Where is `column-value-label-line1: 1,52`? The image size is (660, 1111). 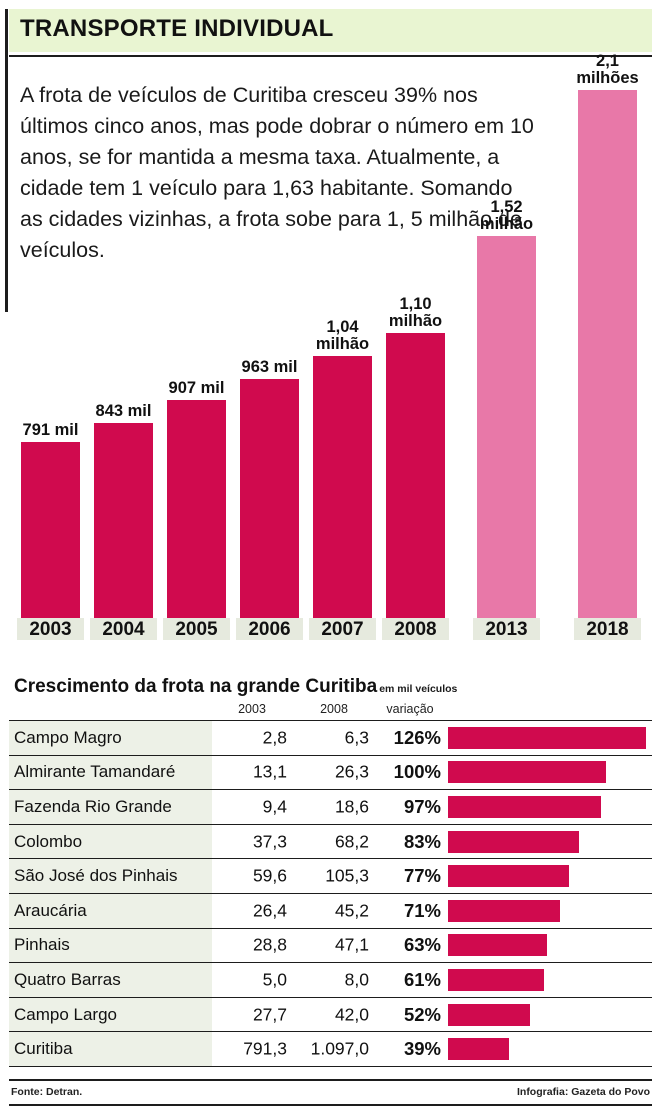 column-value-label-line1: 1,52 is located at coordinates (506, 207).